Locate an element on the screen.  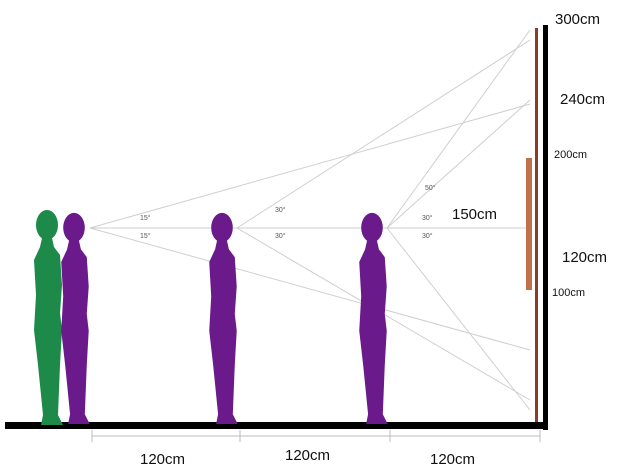
wall-label: 300cm is located at coordinates (577, 19).